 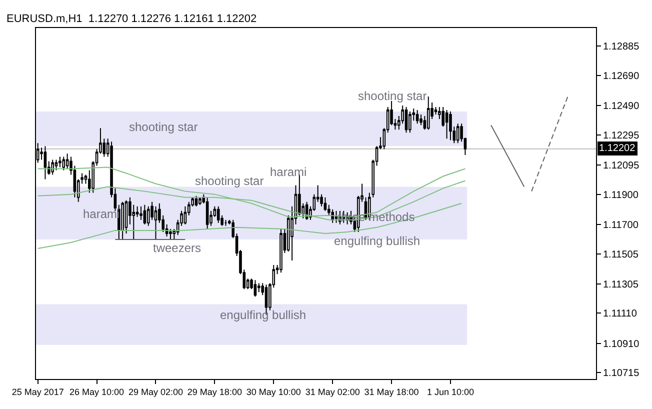 What do you see at coordinates (131, 19) in the screenshot?
I see `chart-title: EURUSD.m,H1 1.12270 1.12276 1.12161 1.12202` at bounding box center [131, 19].